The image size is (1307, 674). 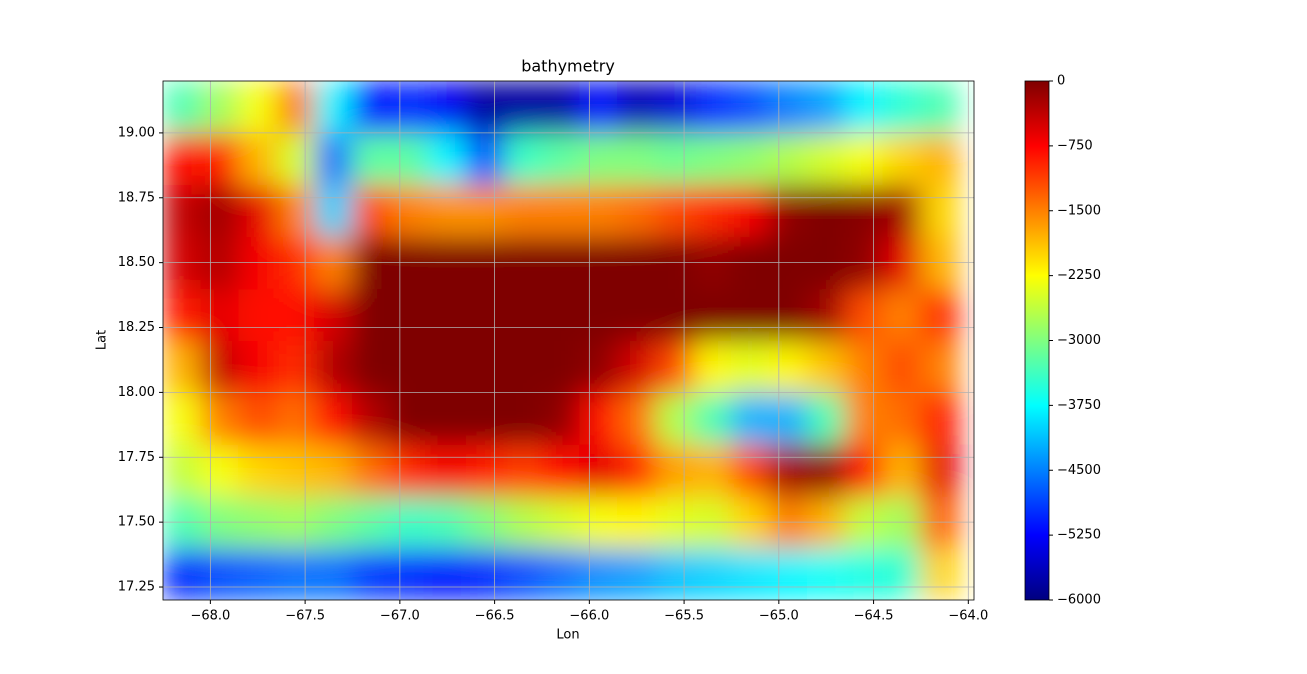 I want to click on chart-title: bathymetry, so click(x=568, y=66).